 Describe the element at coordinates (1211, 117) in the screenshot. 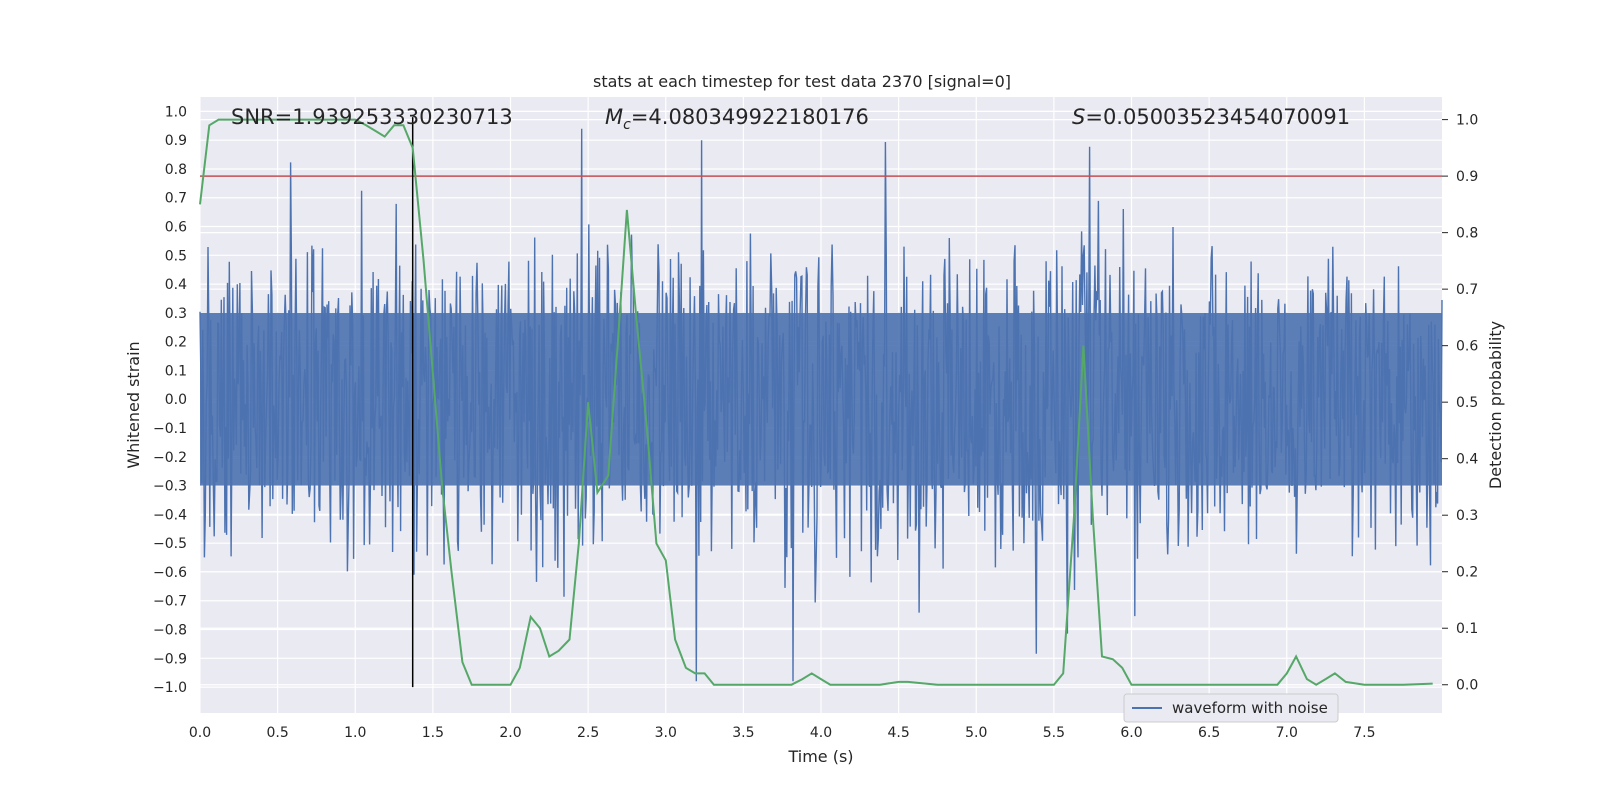

I see `s-annotation: S=0.05003523454070091` at that location.